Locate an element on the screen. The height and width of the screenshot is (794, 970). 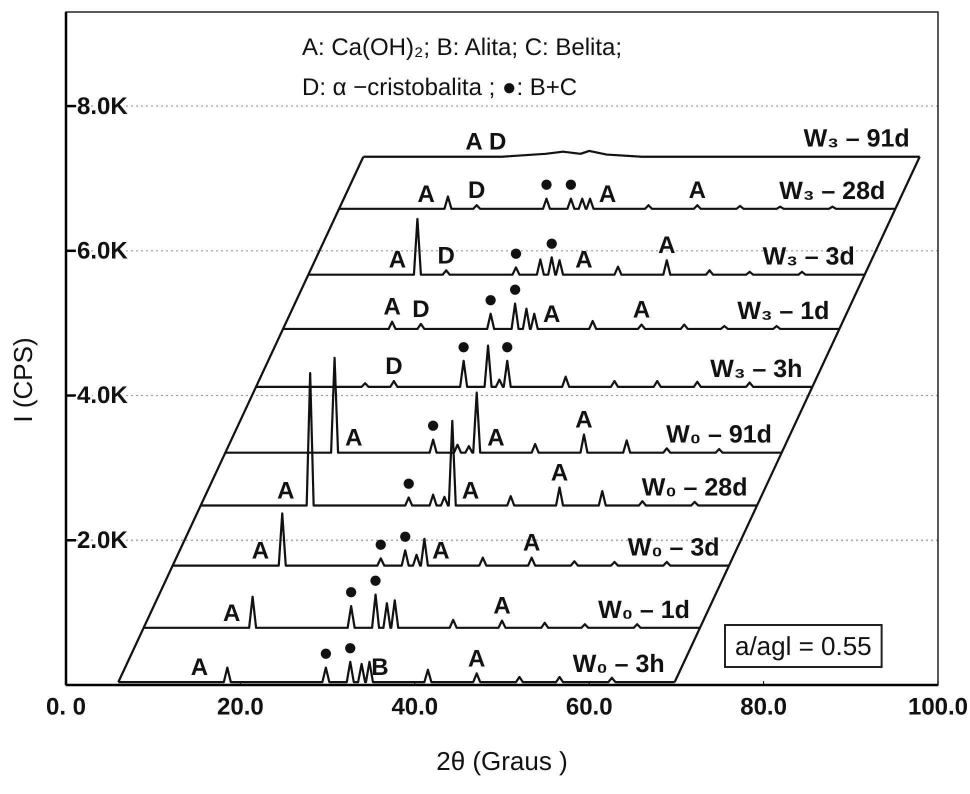
series-label: W₀ – 3d is located at coordinates (674, 548).